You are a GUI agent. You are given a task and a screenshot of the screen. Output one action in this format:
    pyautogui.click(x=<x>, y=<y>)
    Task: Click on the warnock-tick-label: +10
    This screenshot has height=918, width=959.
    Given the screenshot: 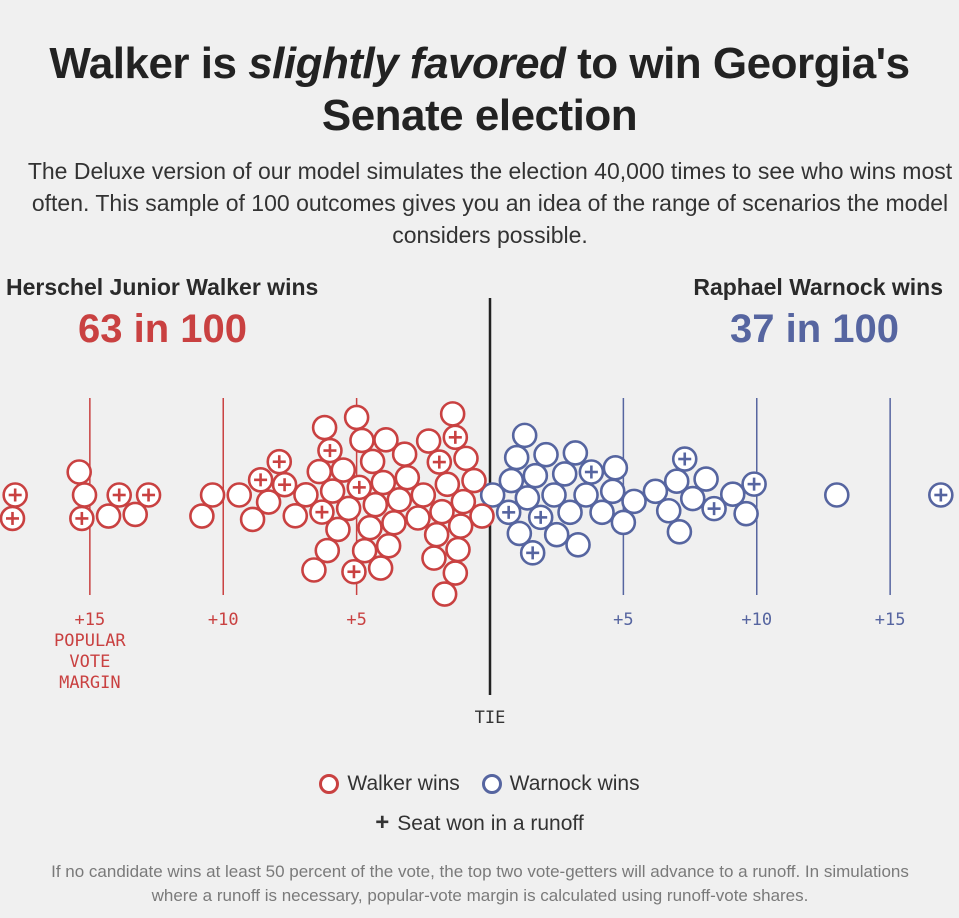 What is the action you would take?
    pyautogui.click(x=756, y=620)
    